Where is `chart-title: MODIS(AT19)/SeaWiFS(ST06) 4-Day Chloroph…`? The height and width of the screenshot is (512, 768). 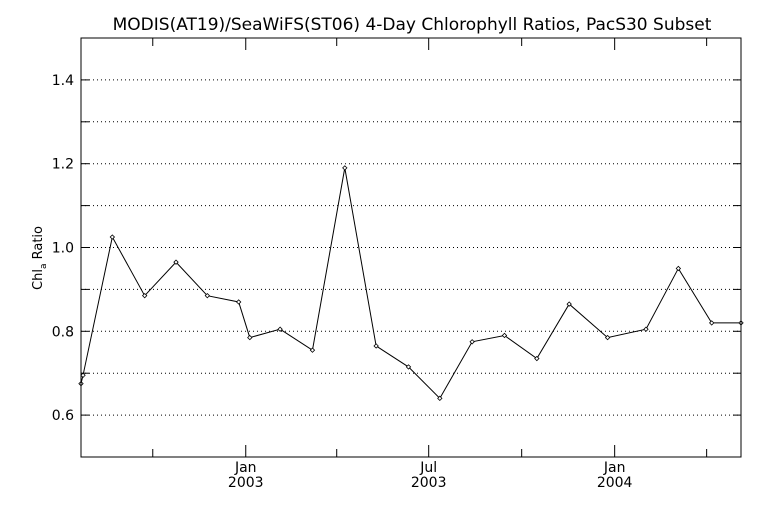 chart-title: MODIS(AT19)/SeaWiFS(ST06) 4-Day Chloroph… is located at coordinates (412, 25).